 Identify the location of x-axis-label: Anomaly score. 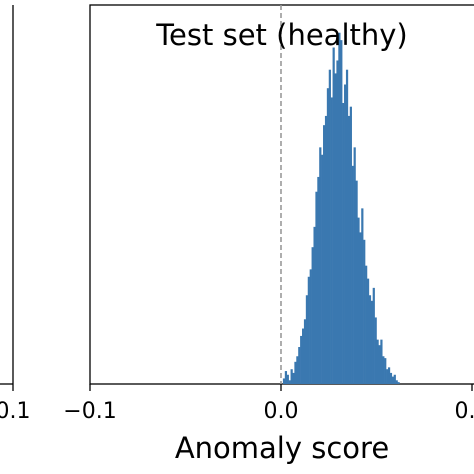
(282, 448).